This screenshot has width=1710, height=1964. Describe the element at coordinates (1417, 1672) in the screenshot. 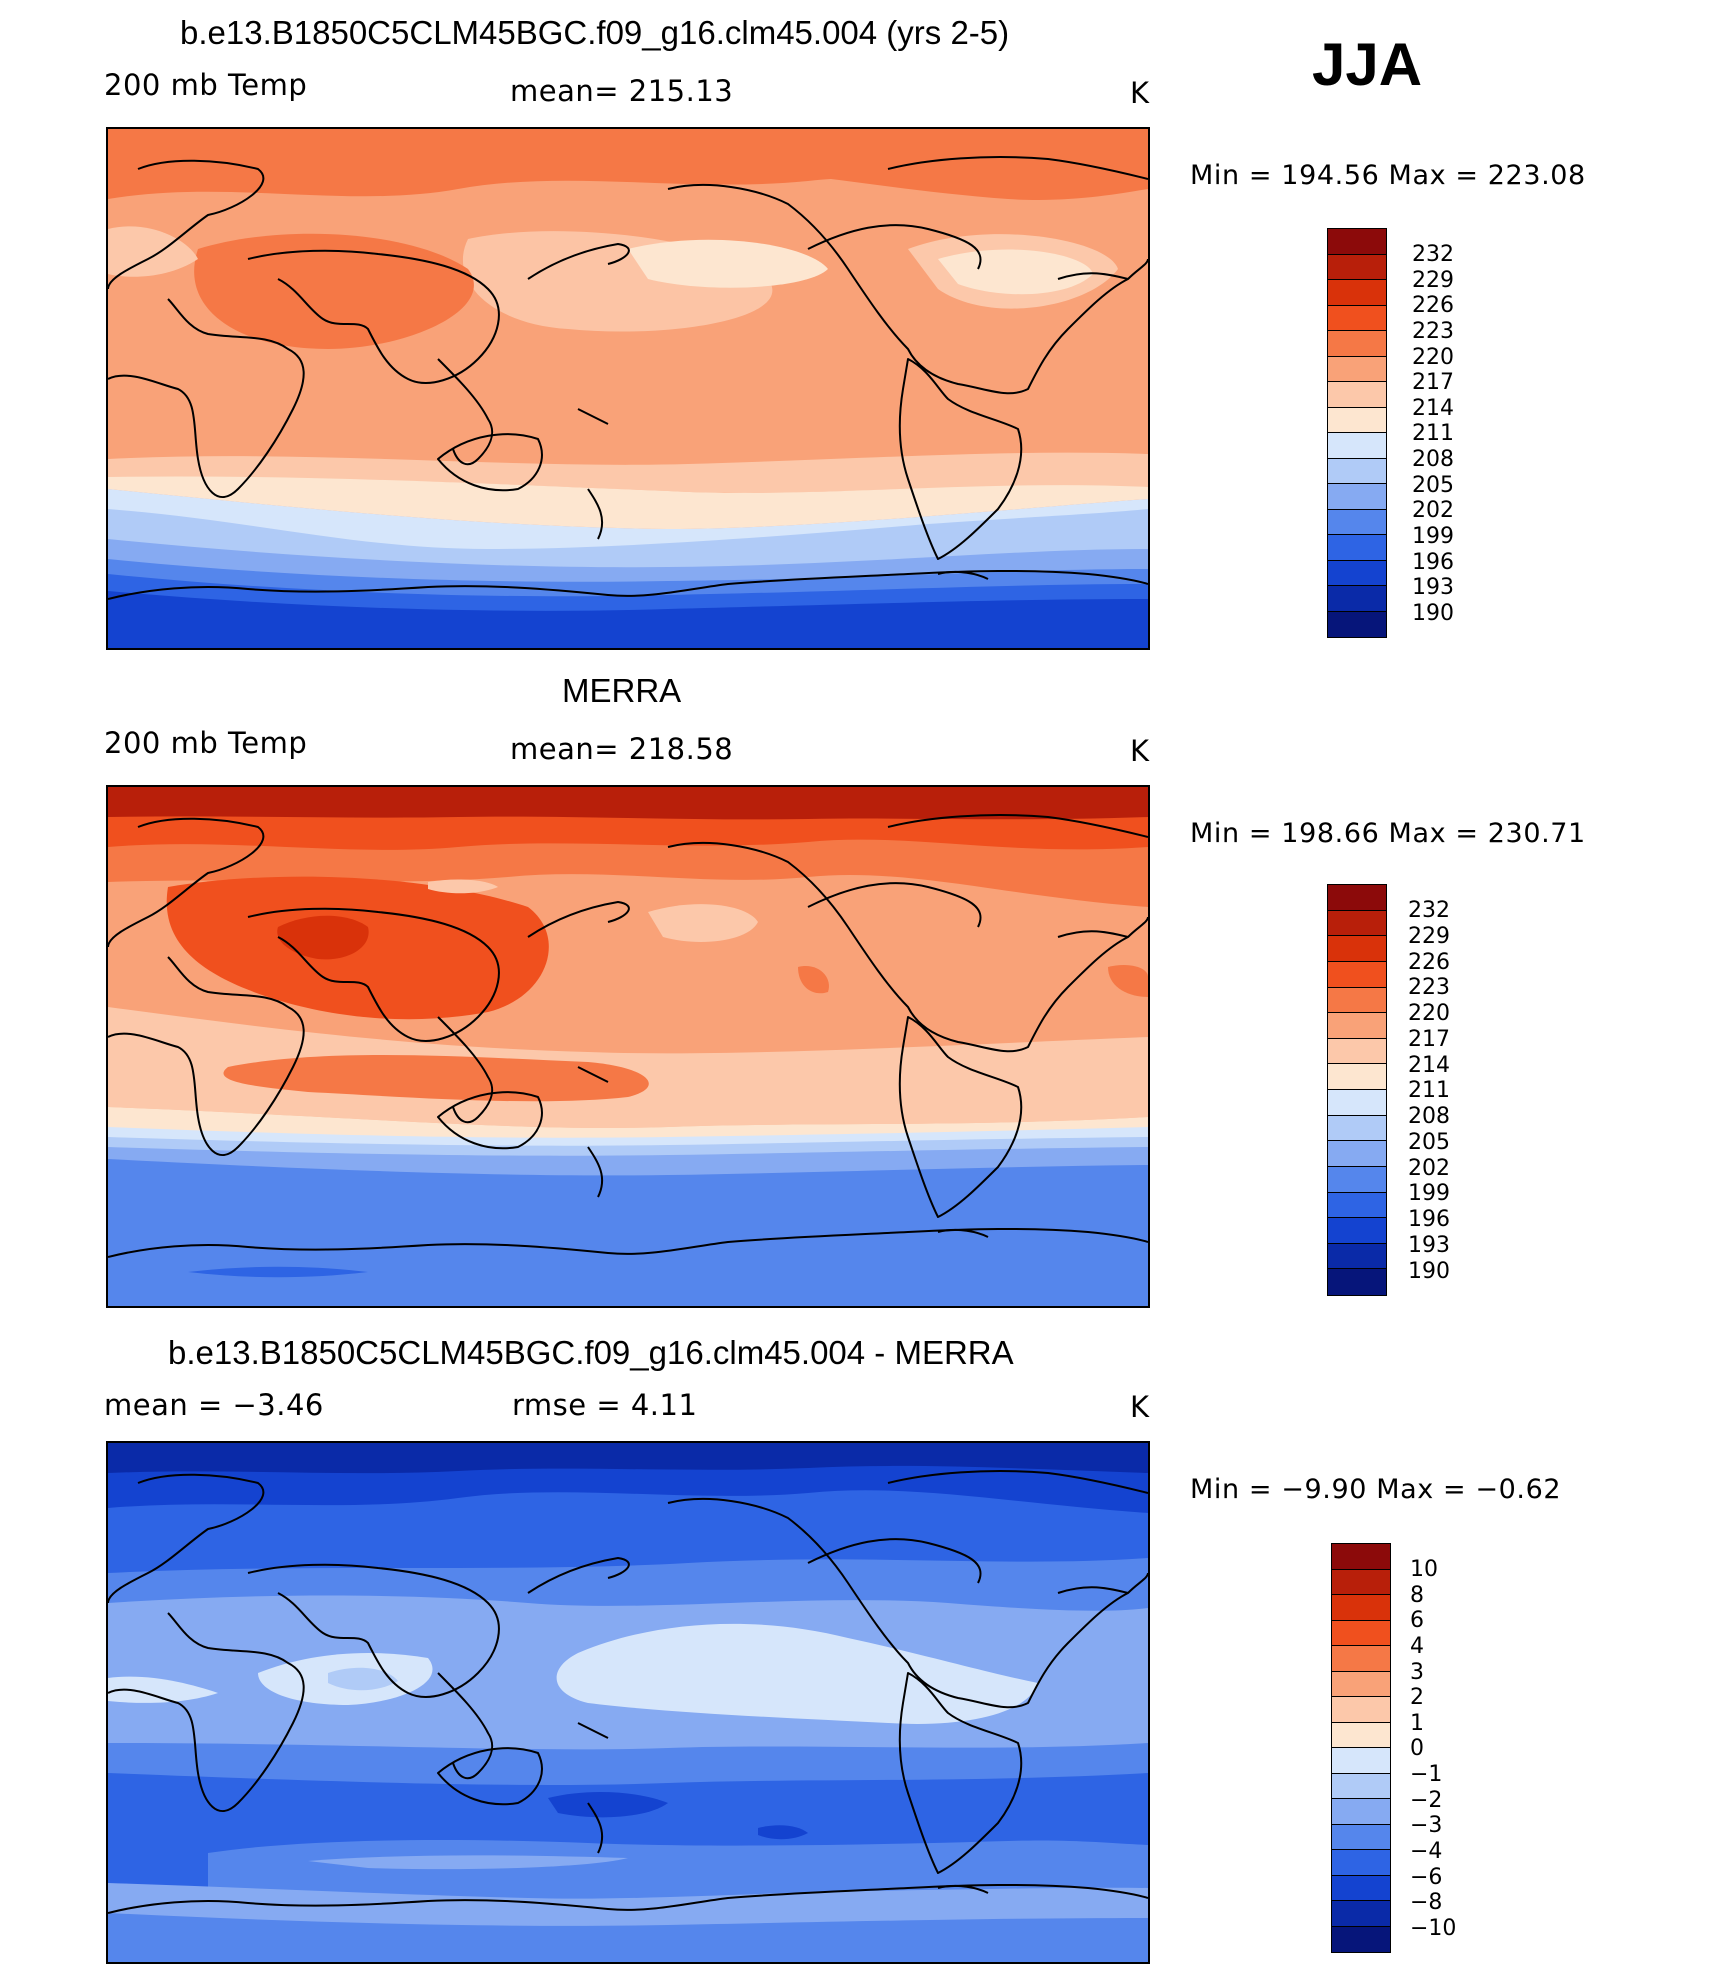

I see `colorbar-tick: 3` at that location.